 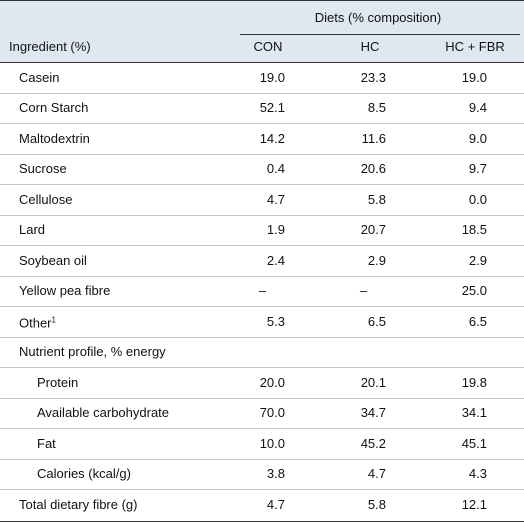 What do you see at coordinates (373, 77) in the screenshot?
I see `cell-value: 23.3` at bounding box center [373, 77].